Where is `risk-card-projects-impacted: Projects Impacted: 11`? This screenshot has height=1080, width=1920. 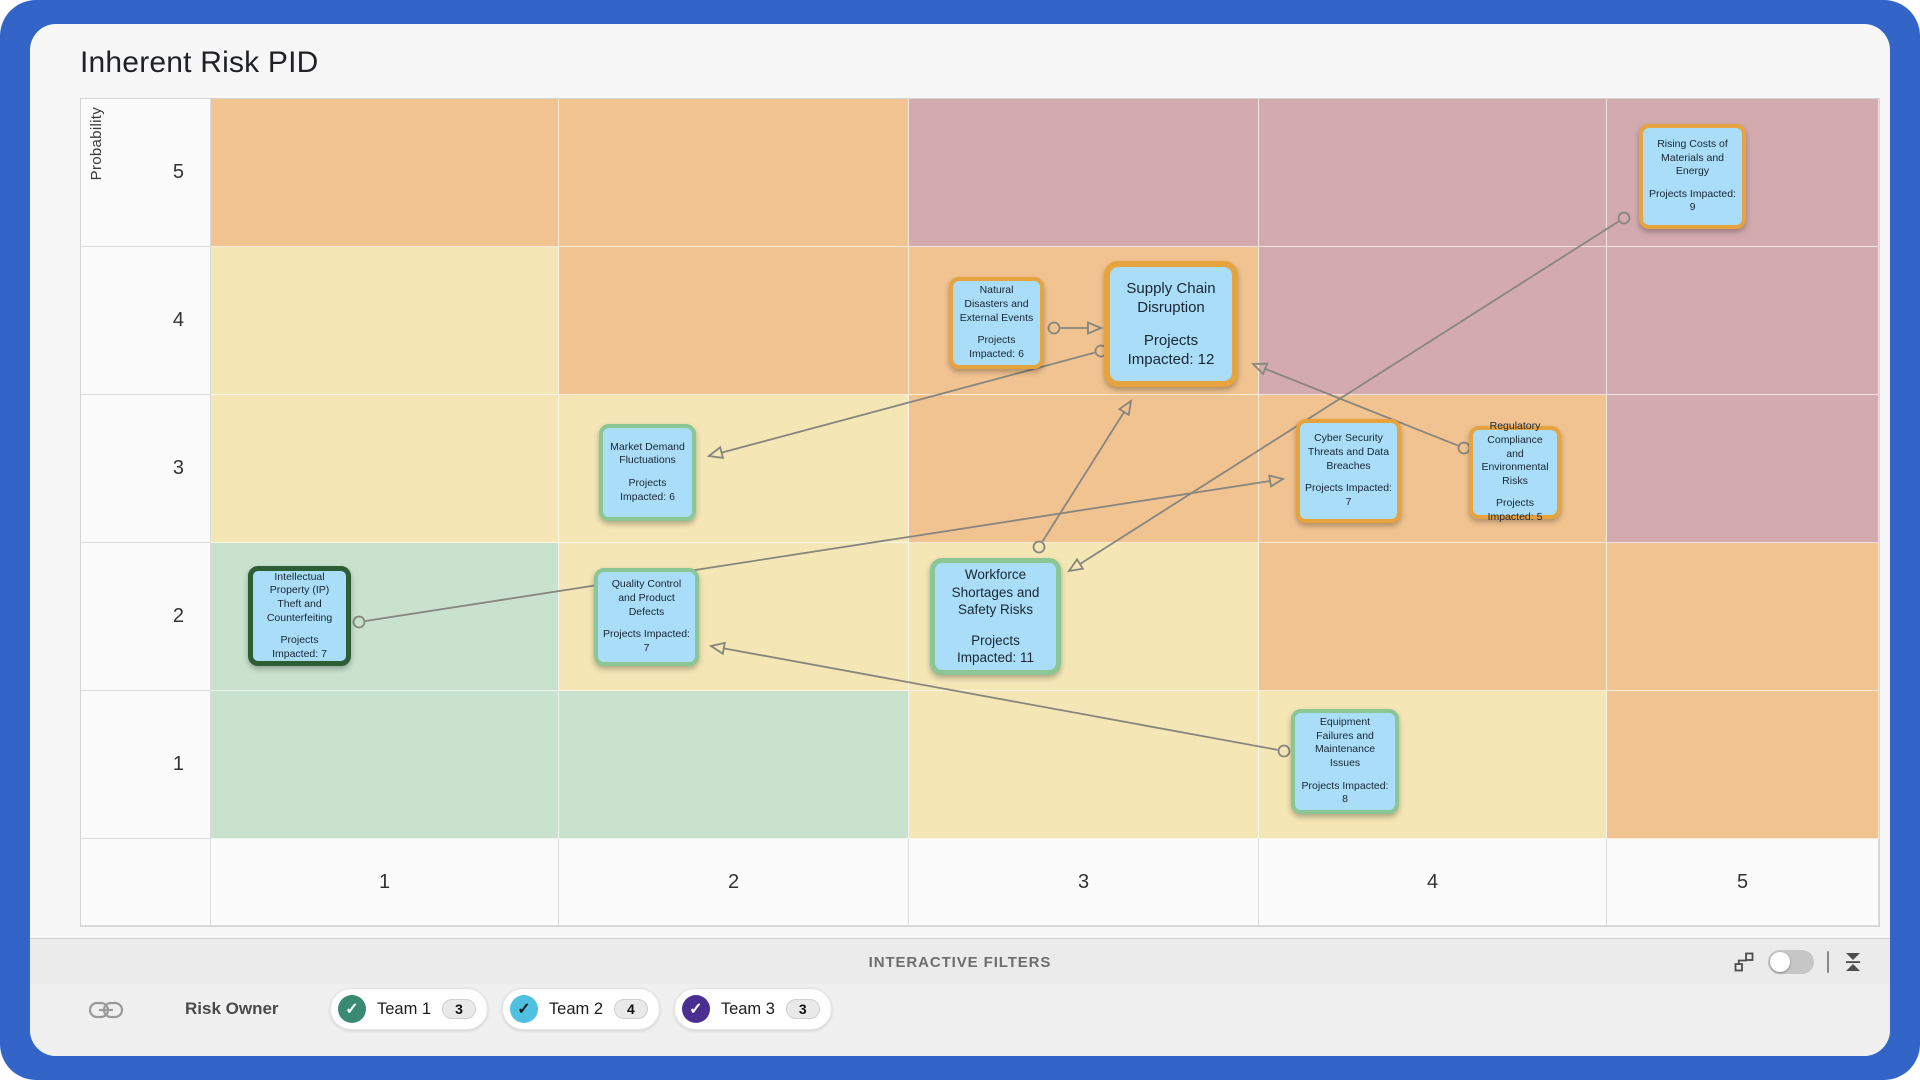
risk-card-projects-impacted: Projects Impacted: 11 is located at coordinates (995, 649).